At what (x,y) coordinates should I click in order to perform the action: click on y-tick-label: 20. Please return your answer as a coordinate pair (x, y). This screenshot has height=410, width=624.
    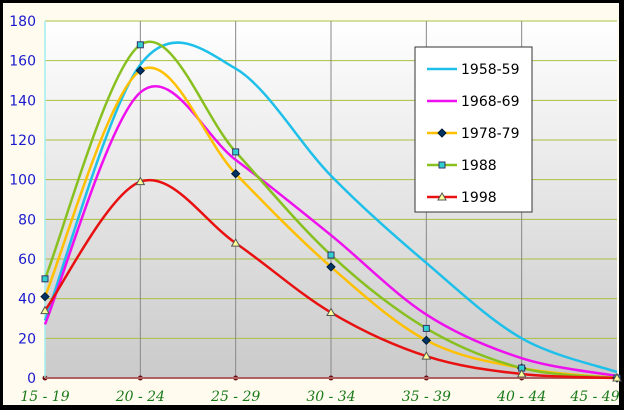
    Looking at the image, I should click on (27, 339).